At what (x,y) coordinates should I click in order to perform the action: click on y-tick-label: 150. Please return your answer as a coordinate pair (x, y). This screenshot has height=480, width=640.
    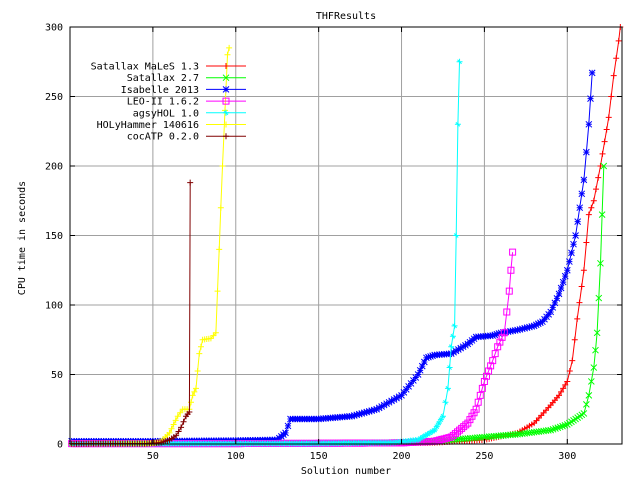
    Looking at the image, I should click on (54, 236).